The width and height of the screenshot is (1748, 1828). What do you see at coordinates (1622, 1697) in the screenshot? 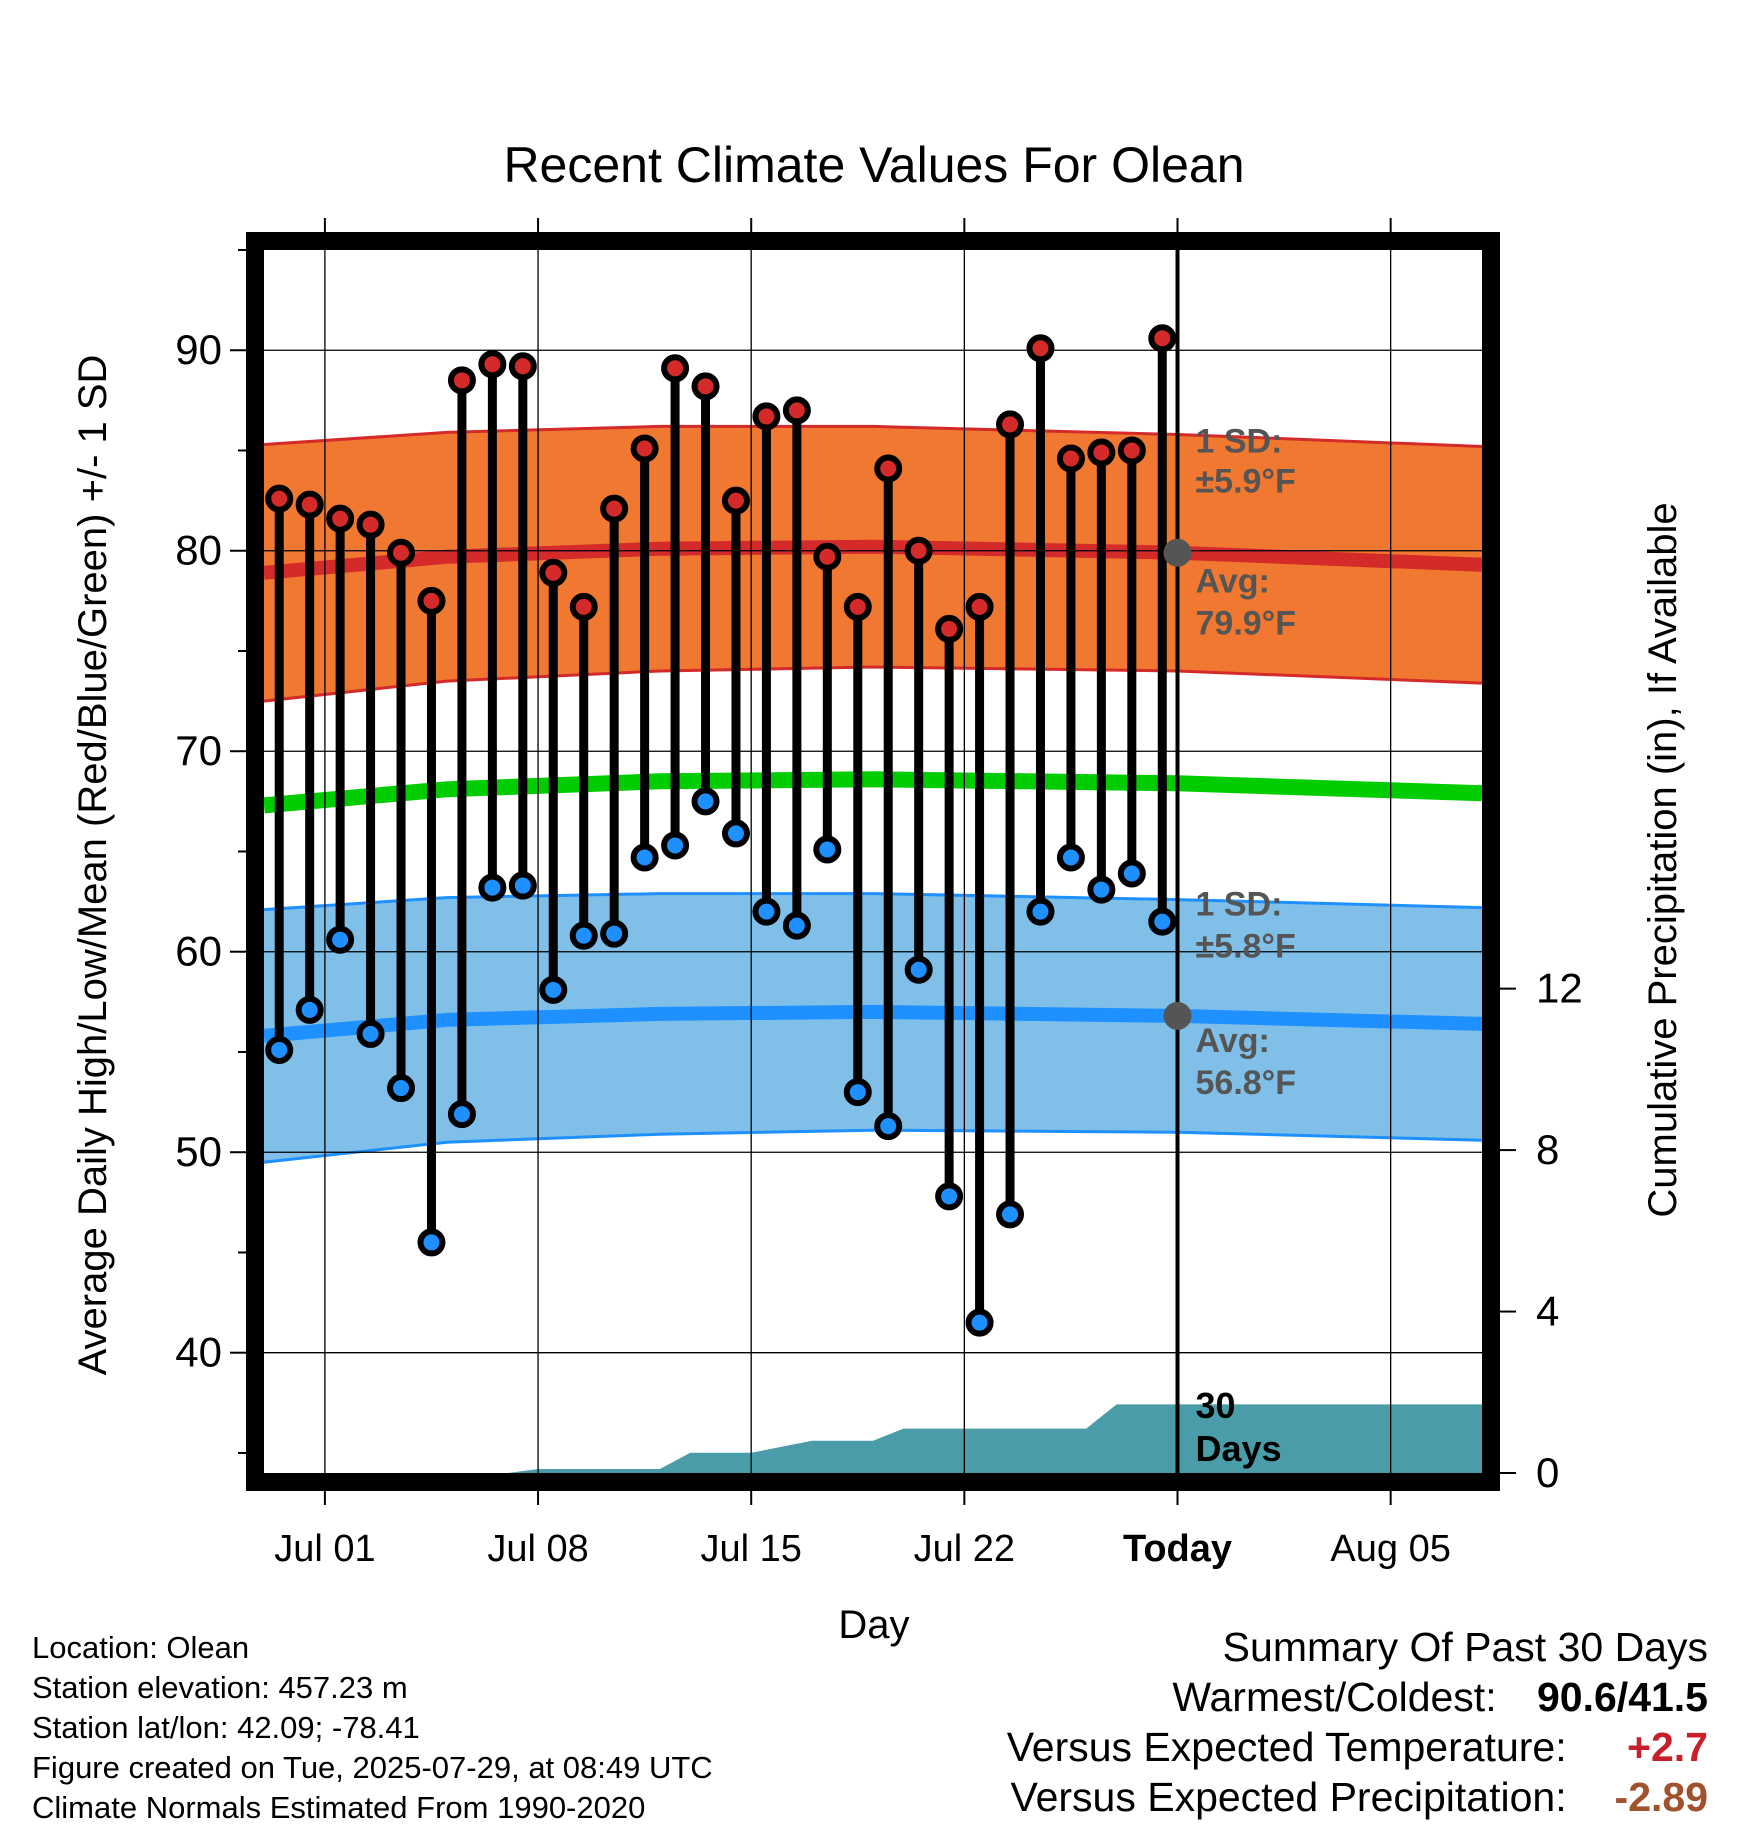
I see `warmest-coldest-value: 90.6/41.5` at bounding box center [1622, 1697].